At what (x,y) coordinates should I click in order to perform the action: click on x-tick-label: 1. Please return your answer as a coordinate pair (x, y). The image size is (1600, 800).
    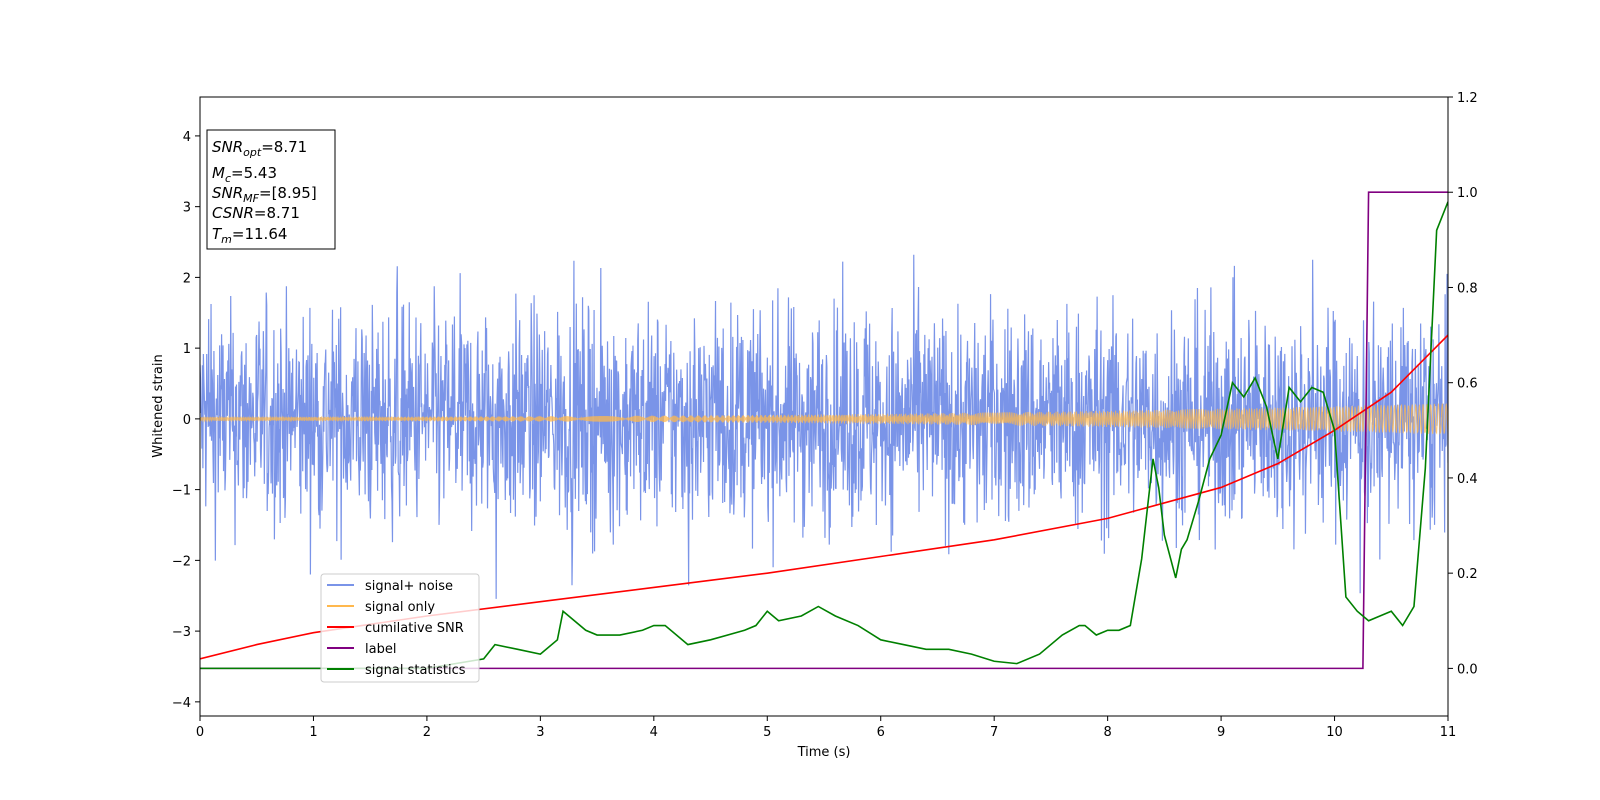
    Looking at the image, I should click on (313, 732).